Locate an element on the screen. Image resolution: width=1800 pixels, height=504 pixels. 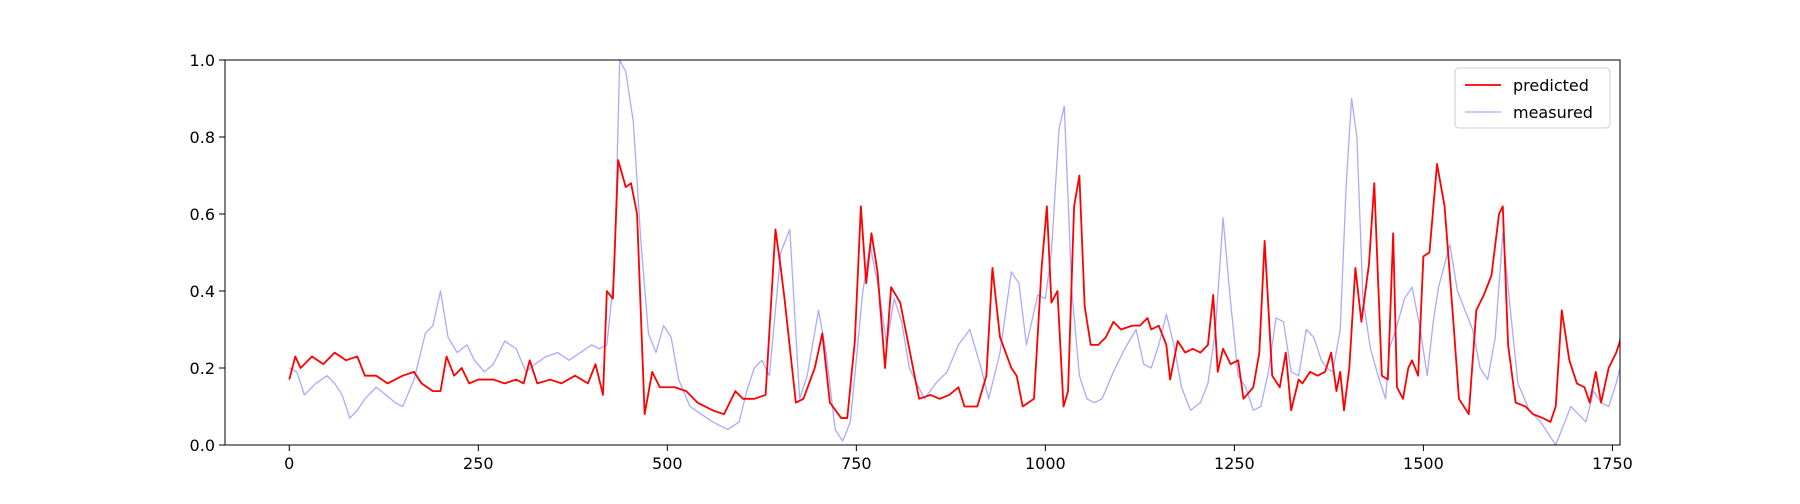
legend: predicted measured is located at coordinates (1532, 98).